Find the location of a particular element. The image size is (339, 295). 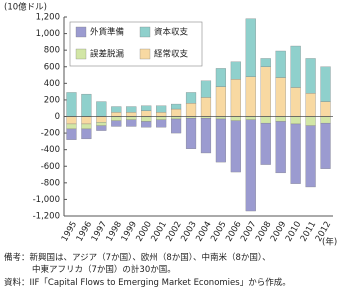

y-tick-label: 800 is located at coordinates (52, 51).